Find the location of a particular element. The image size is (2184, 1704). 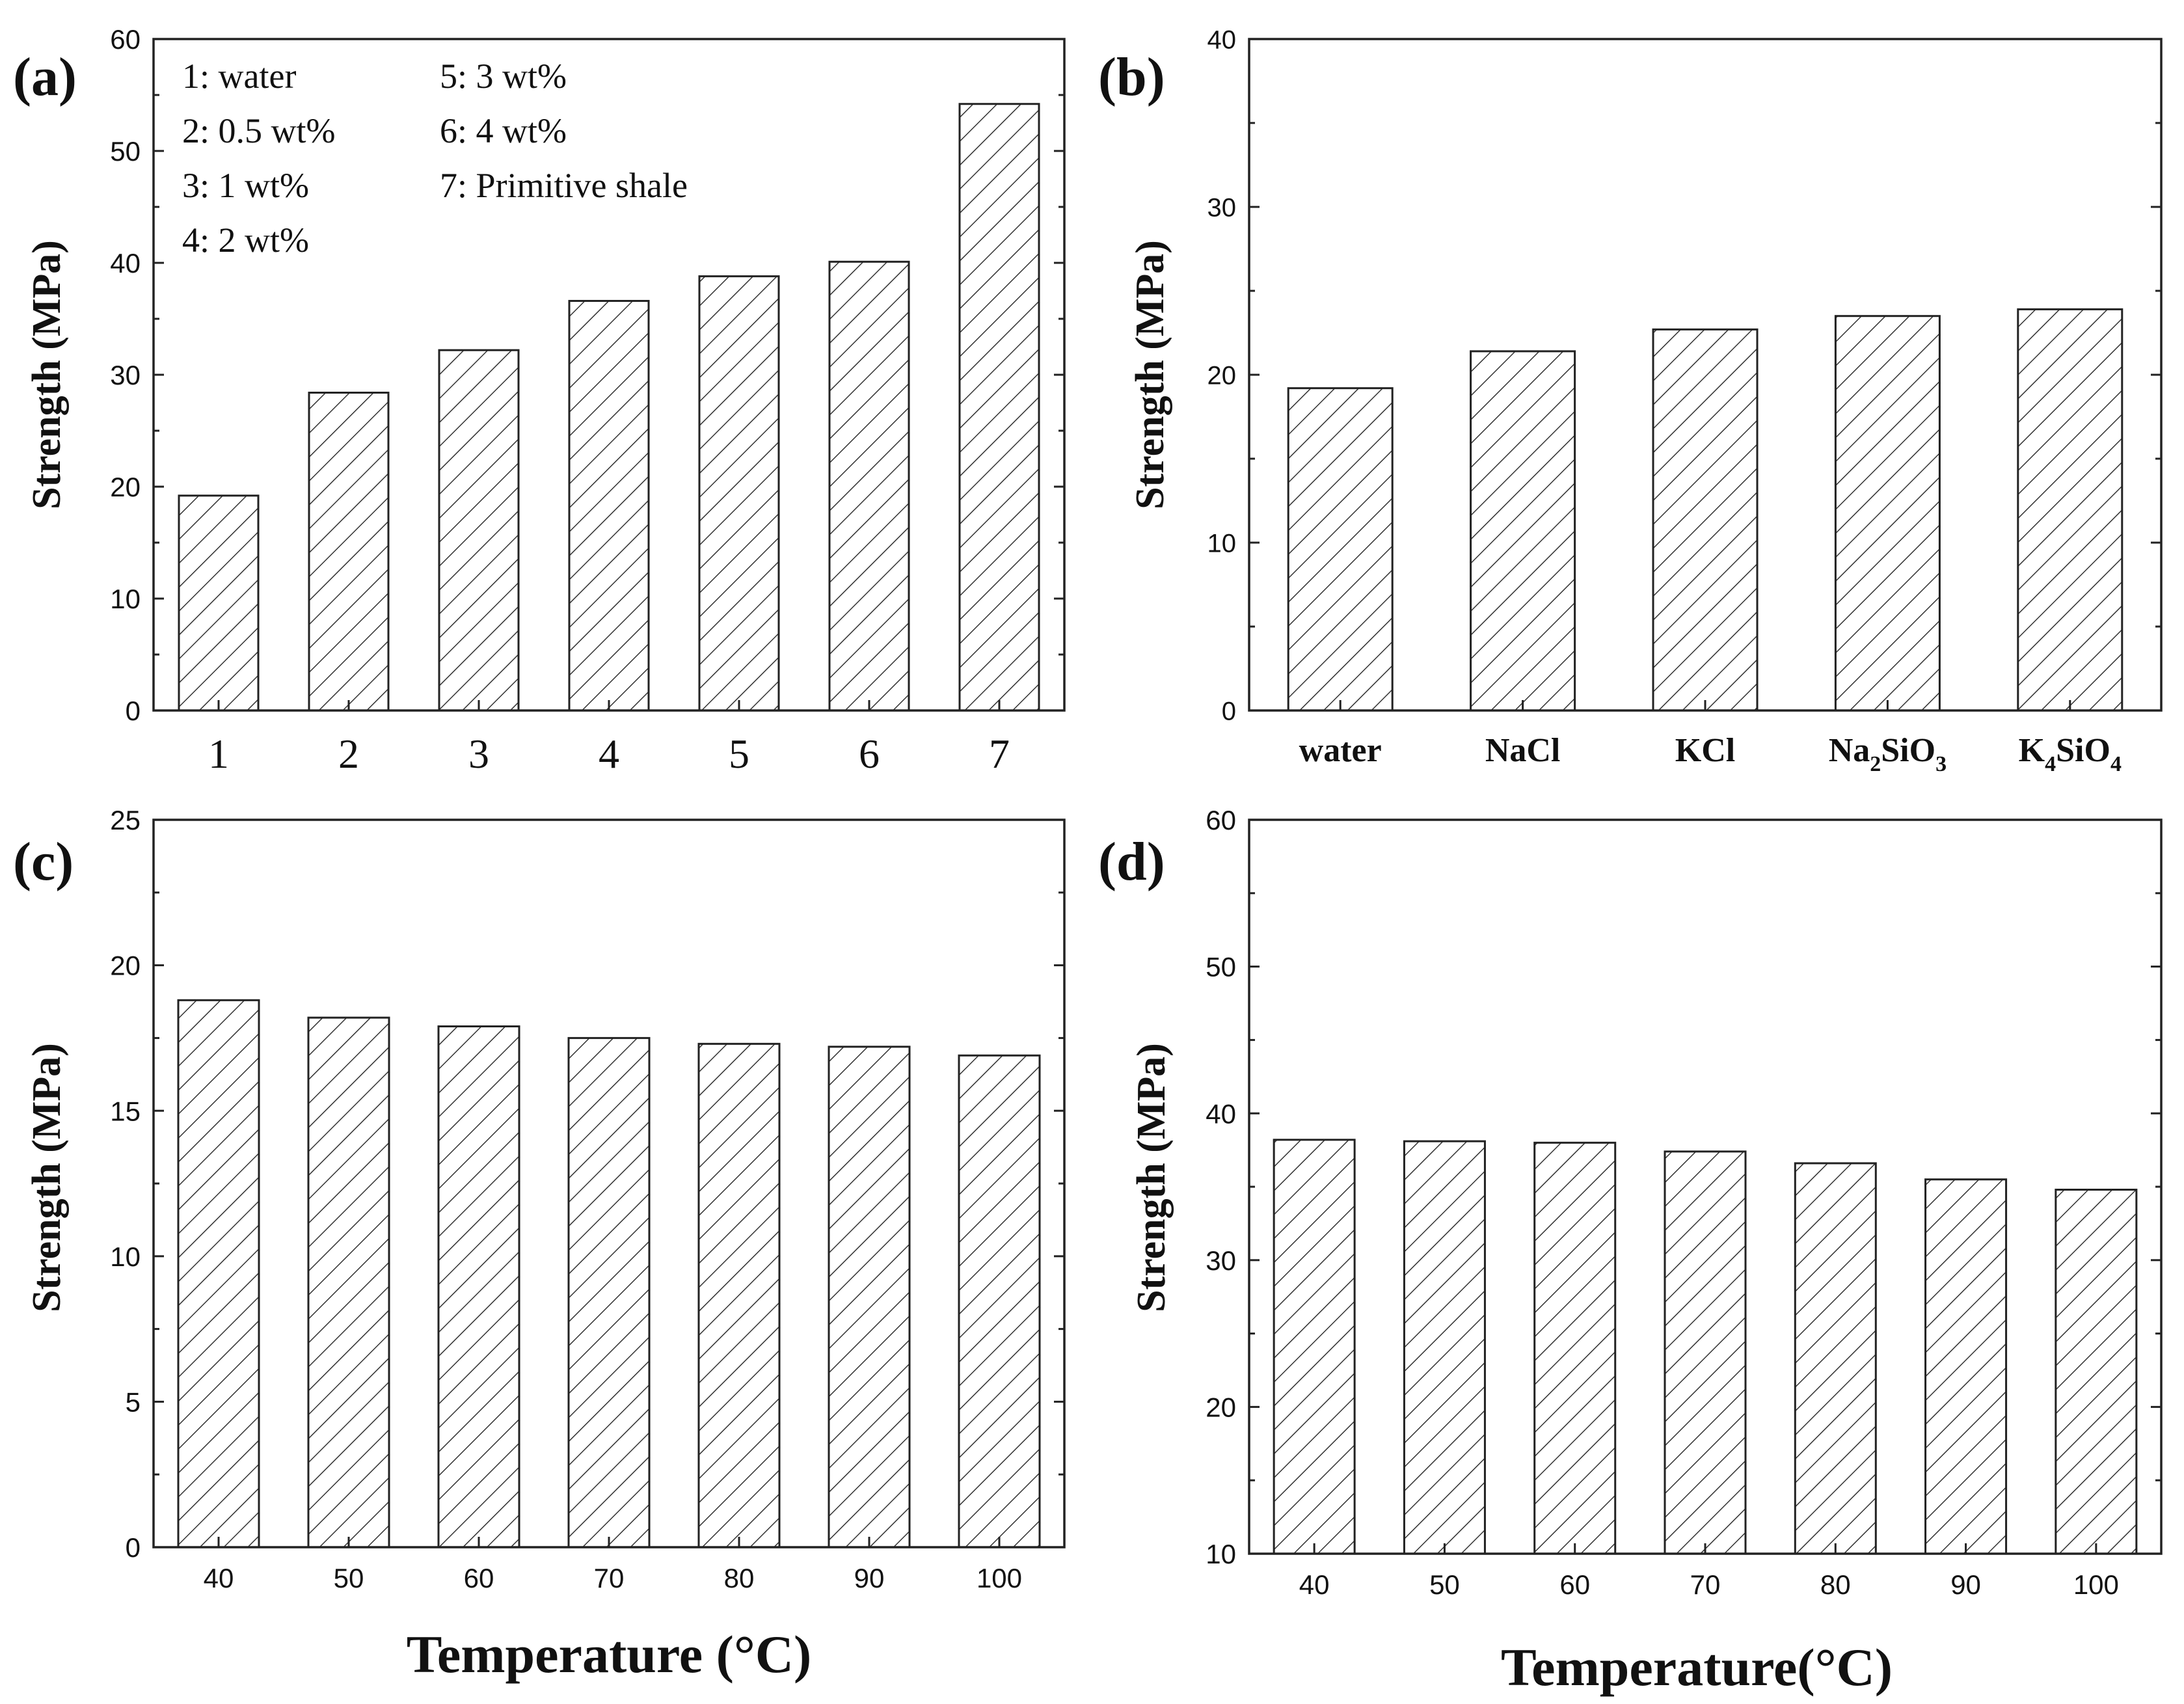

panel-label: (d) is located at coordinates (1131, 862).